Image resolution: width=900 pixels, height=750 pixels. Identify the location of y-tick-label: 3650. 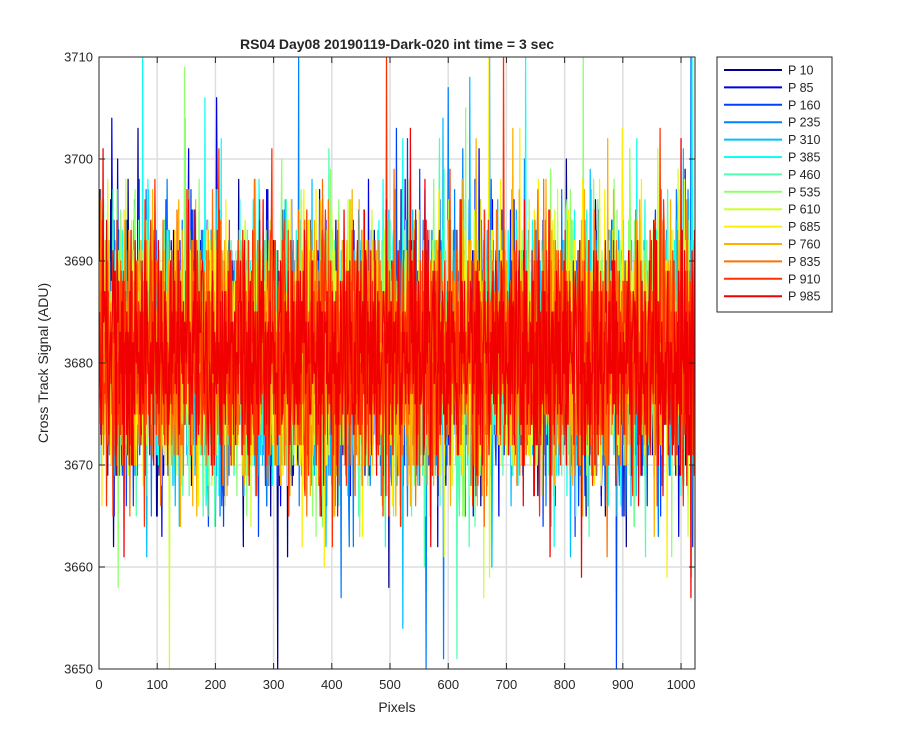
(78, 669).